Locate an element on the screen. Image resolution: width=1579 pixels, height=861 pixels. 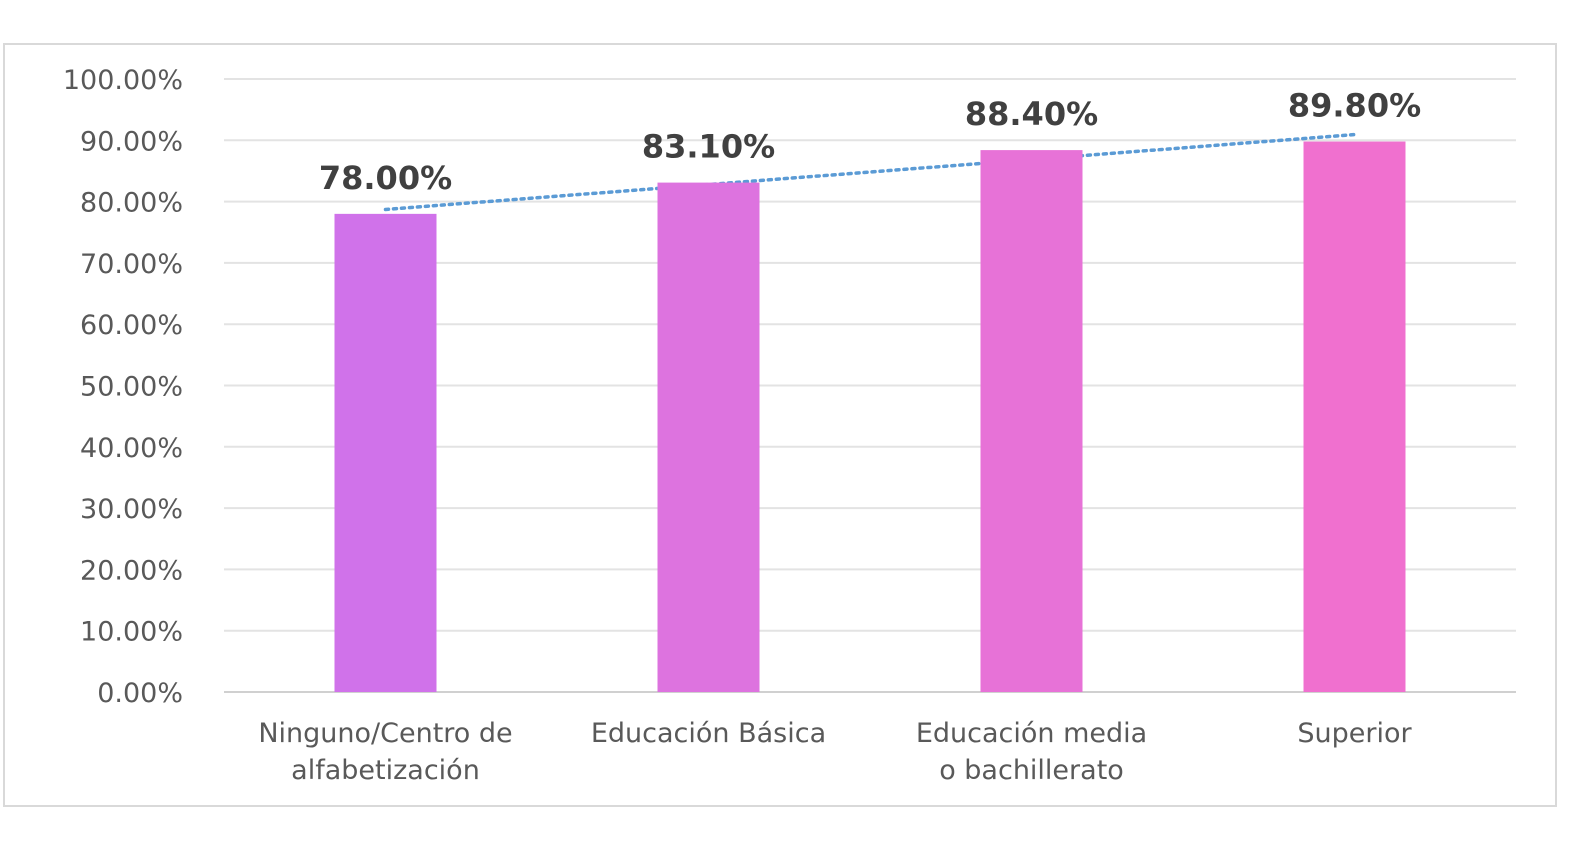
y-tick-label: 40.00% is located at coordinates (131, 448).